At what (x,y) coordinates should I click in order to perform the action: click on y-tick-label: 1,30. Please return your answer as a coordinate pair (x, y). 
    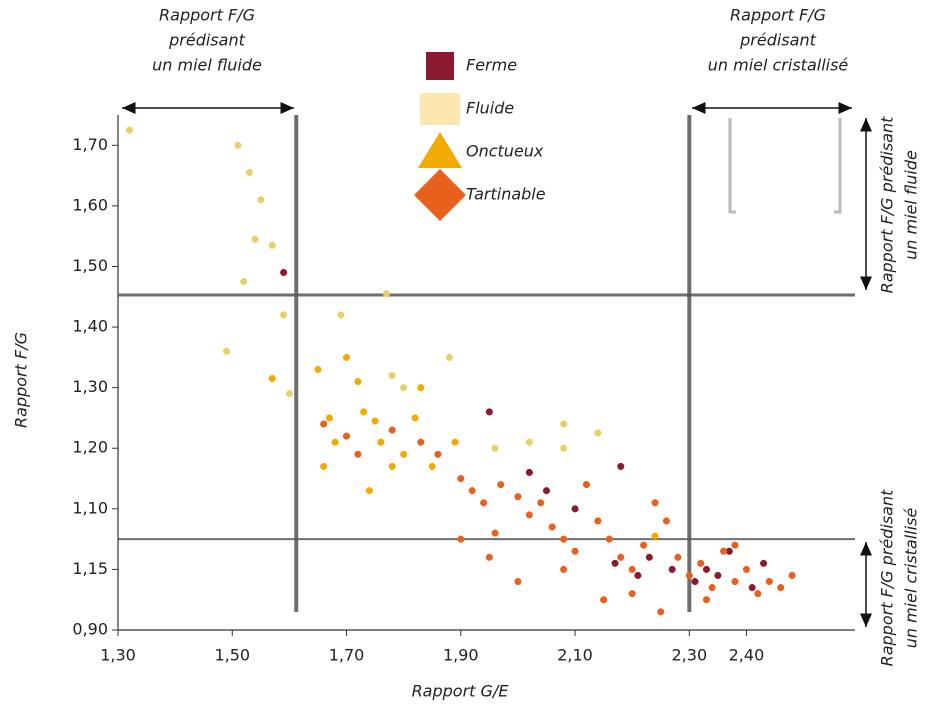
    Looking at the image, I should click on (90, 386).